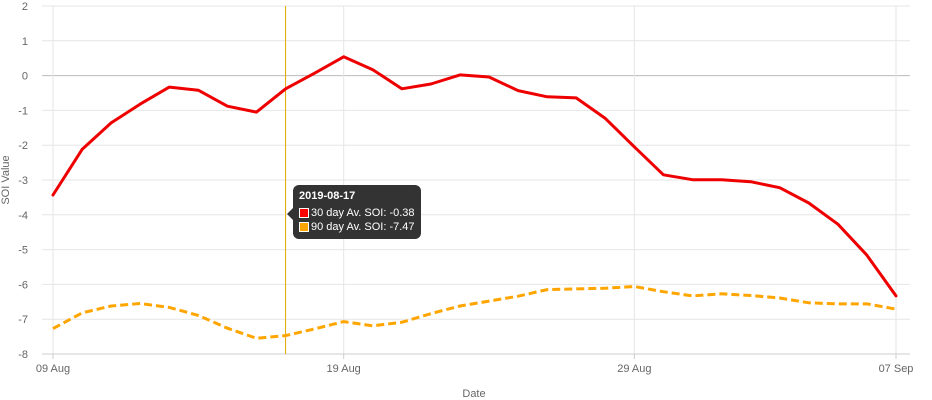  What do you see at coordinates (23, 285) in the screenshot?
I see `y-tick-label: -6` at bounding box center [23, 285].